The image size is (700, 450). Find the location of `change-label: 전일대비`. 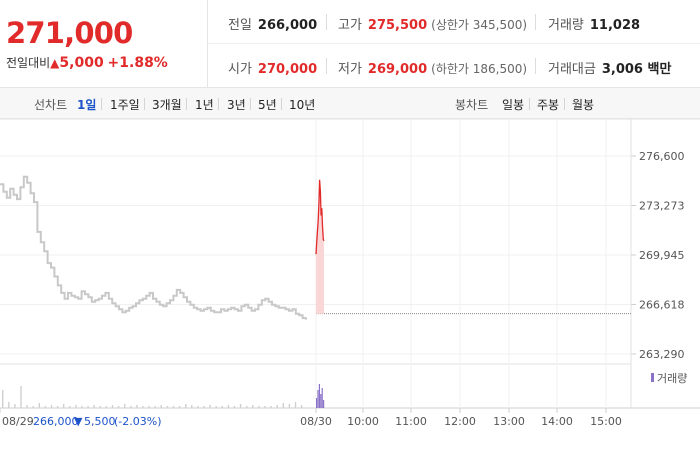

change-label: 전일대비 is located at coordinates (28, 63).